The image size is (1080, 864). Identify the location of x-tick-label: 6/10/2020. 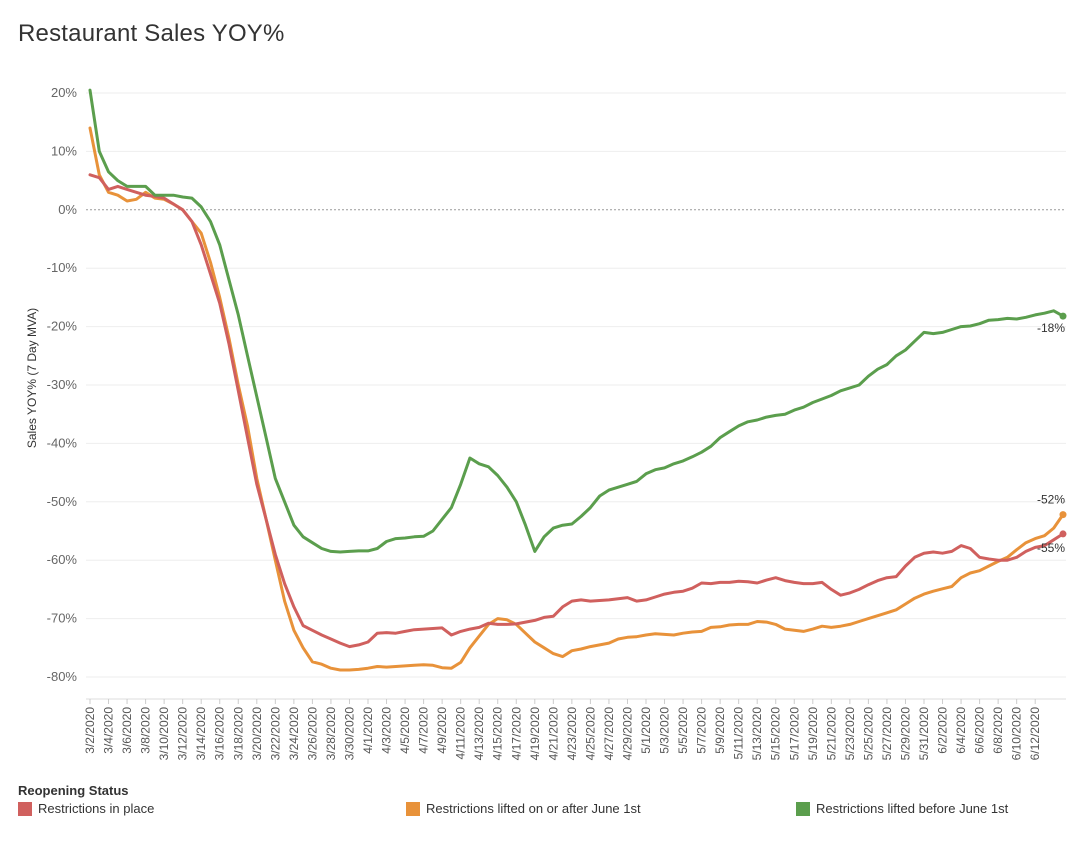
(1017, 734).